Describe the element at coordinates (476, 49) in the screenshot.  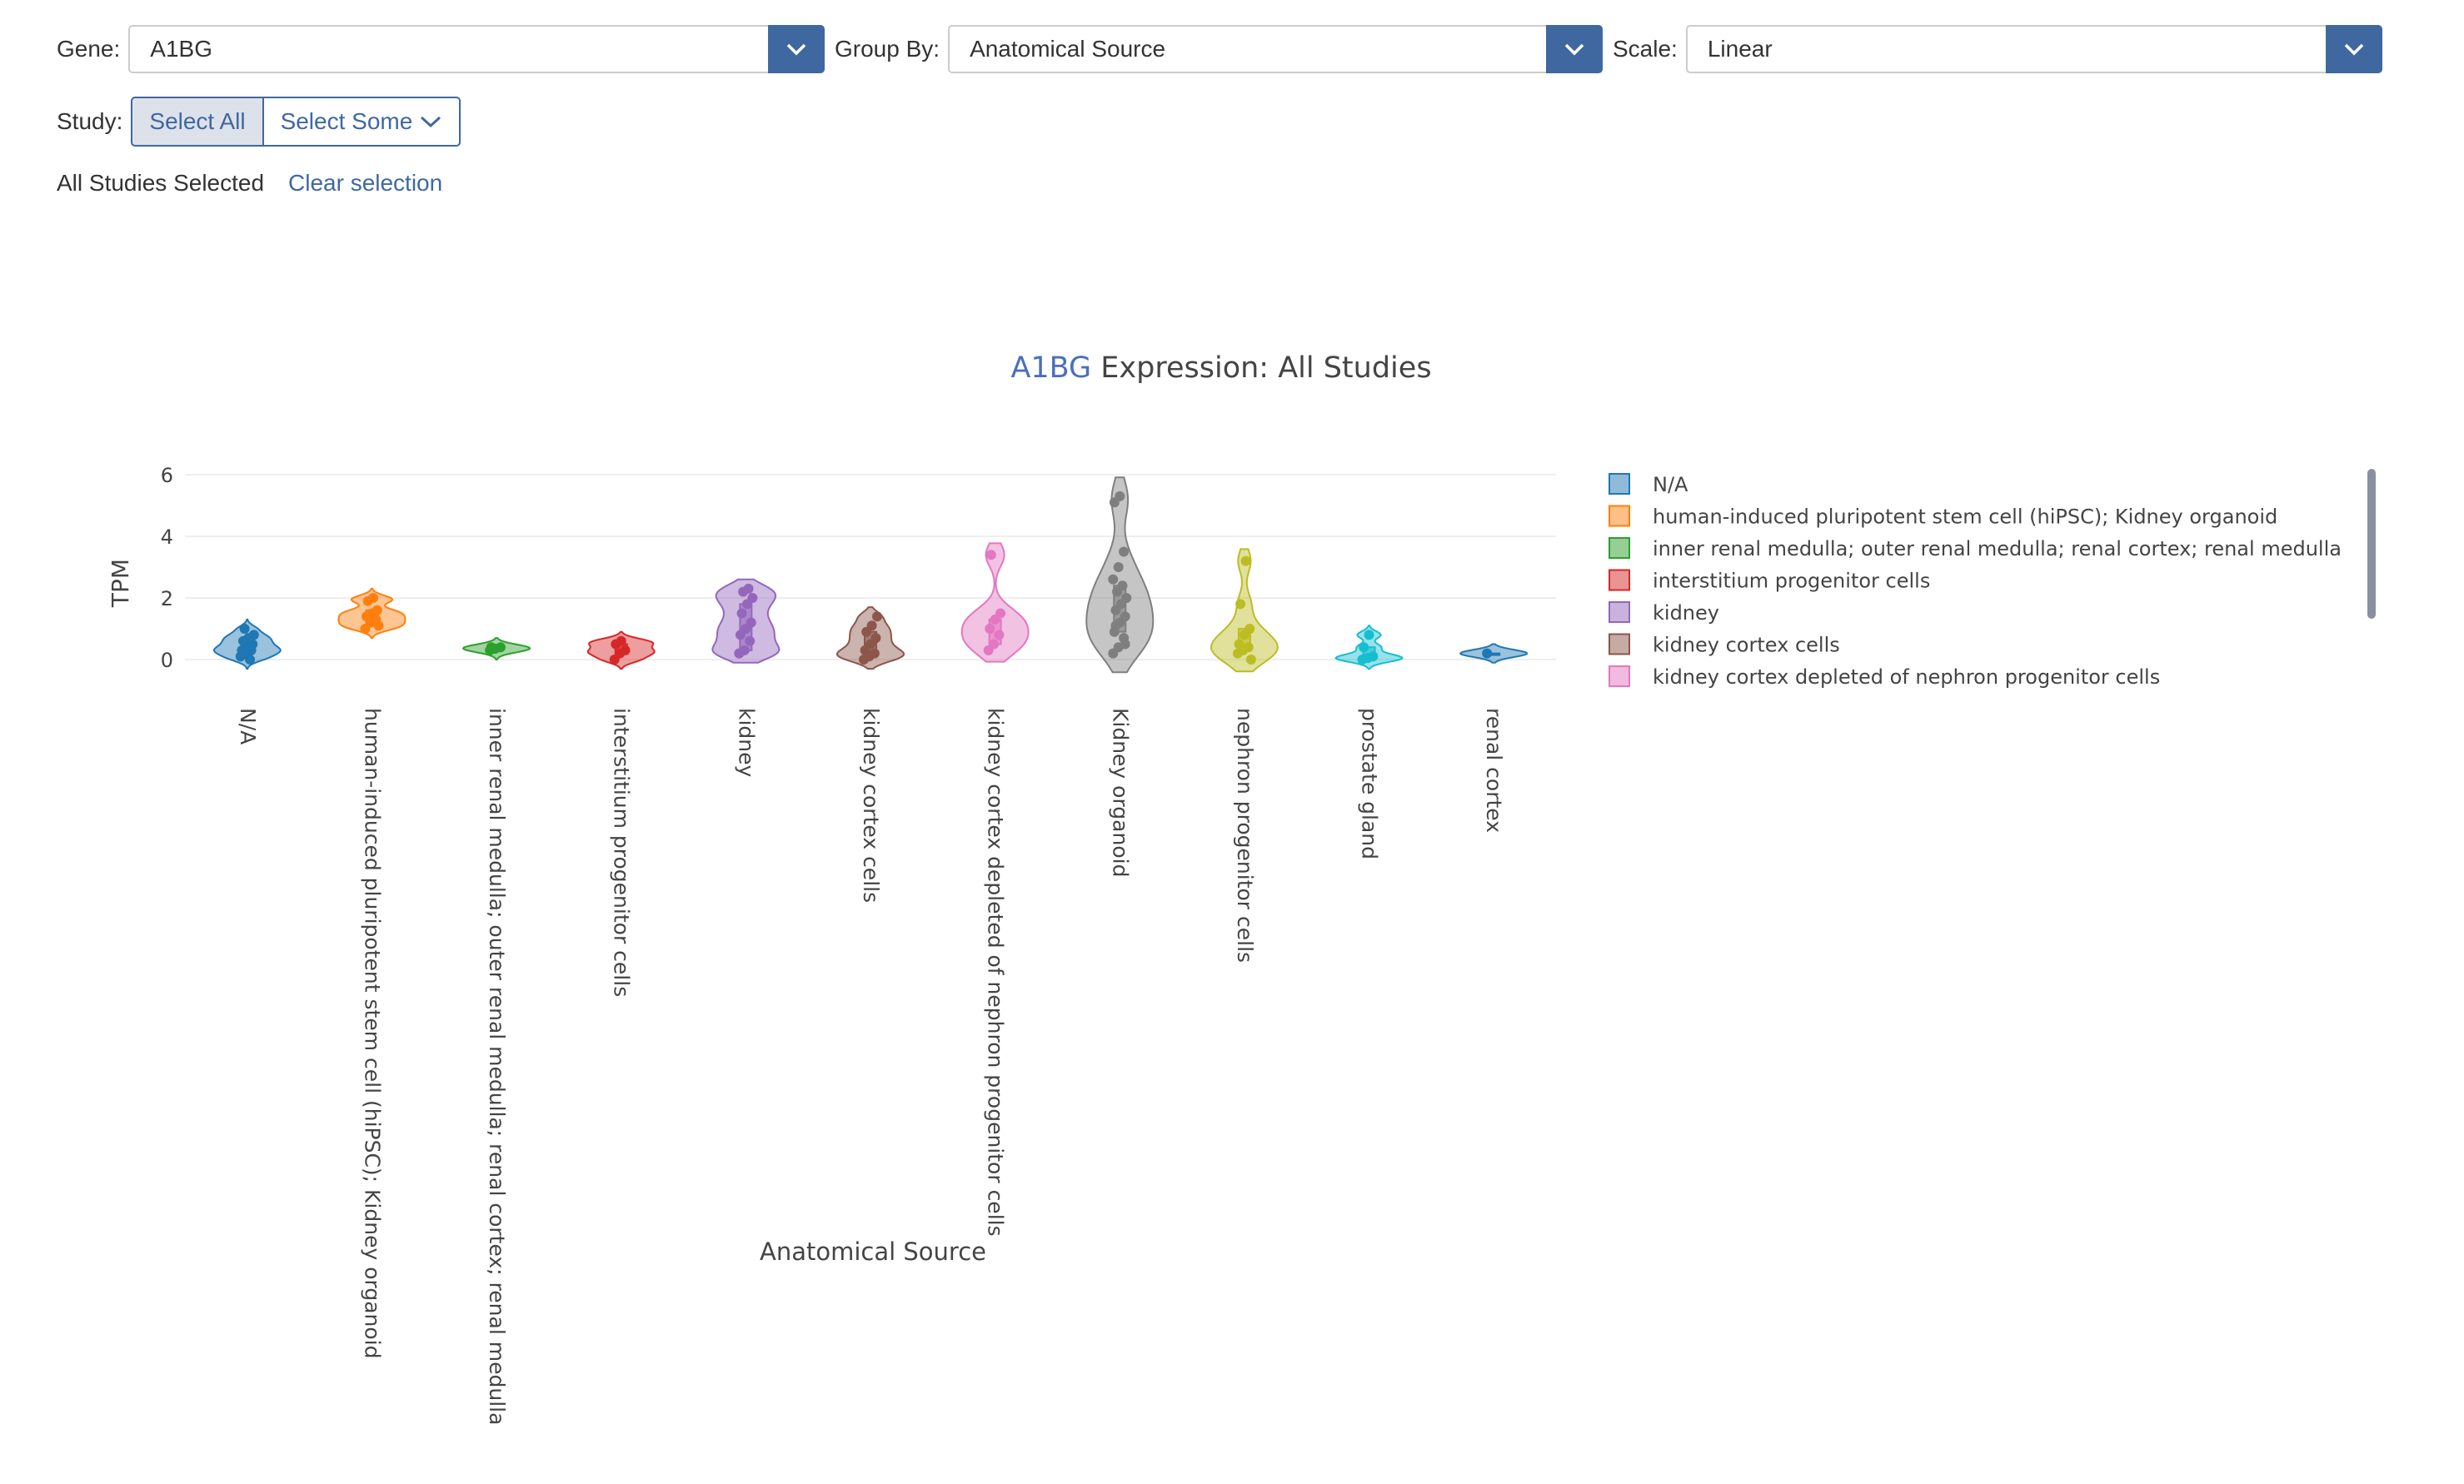
I see `gene-select: A1BG` at that location.